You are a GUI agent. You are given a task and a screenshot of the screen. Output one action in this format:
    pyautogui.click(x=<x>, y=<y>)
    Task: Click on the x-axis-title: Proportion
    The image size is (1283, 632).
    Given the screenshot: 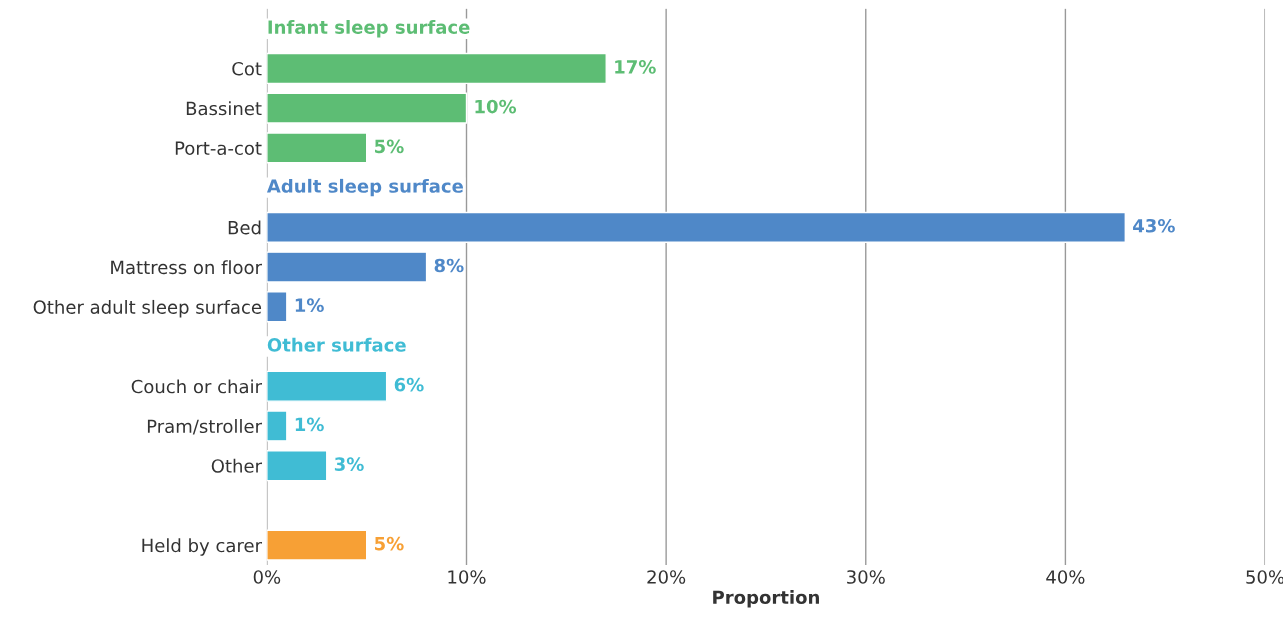 What is the action you would take?
    pyautogui.click(x=766, y=599)
    